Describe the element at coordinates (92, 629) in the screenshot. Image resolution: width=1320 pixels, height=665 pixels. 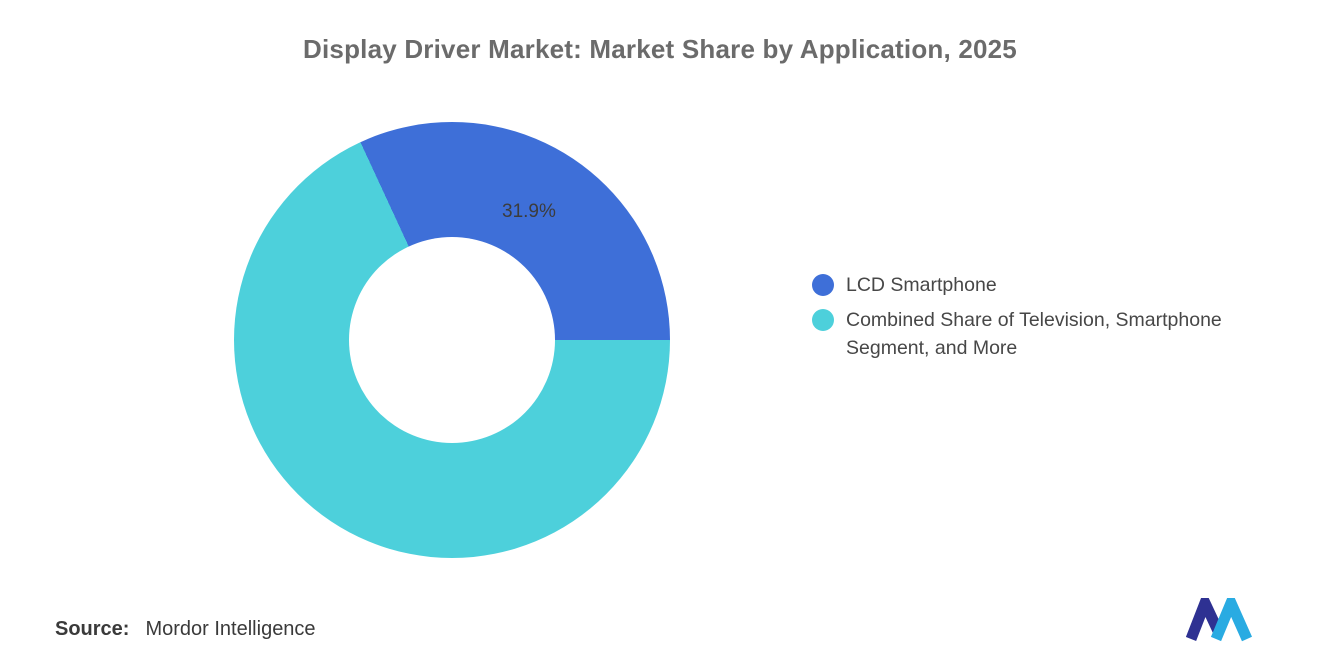
I see `source-prefix-label: Source:` at that location.